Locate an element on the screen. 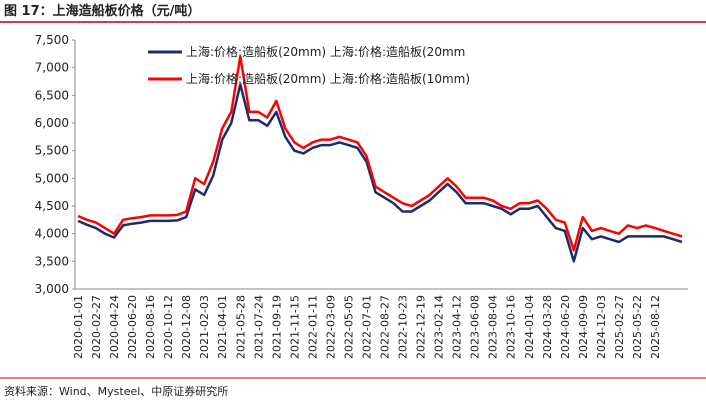 This screenshot has width=706, height=409. y-tick-label: 4,500 is located at coordinates (52, 206).